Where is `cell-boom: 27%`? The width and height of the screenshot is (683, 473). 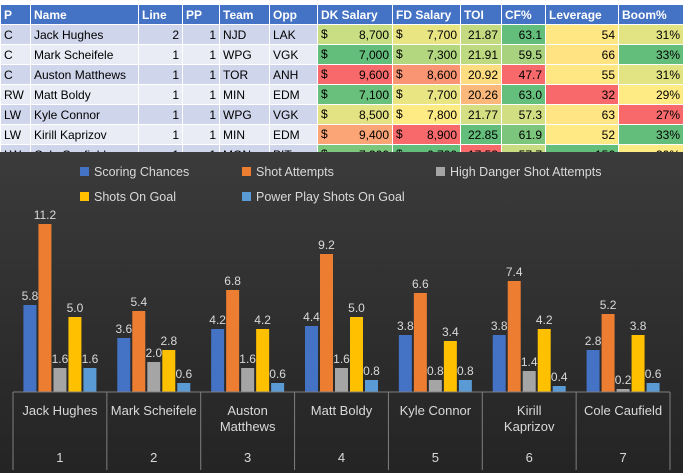
cell-boom: 27% is located at coordinates (650, 114).